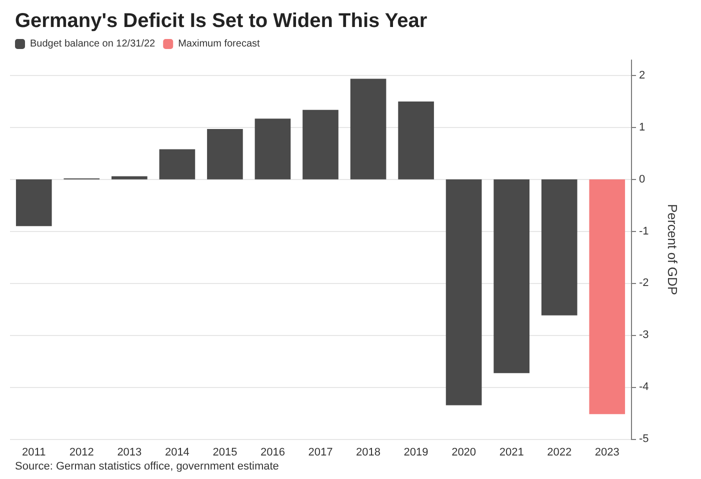 The image size is (701, 479). What do you see at coordinates (642, 127) in the screenshot?
I see `y-tick-label: 1` at bounding box center [642, 127].